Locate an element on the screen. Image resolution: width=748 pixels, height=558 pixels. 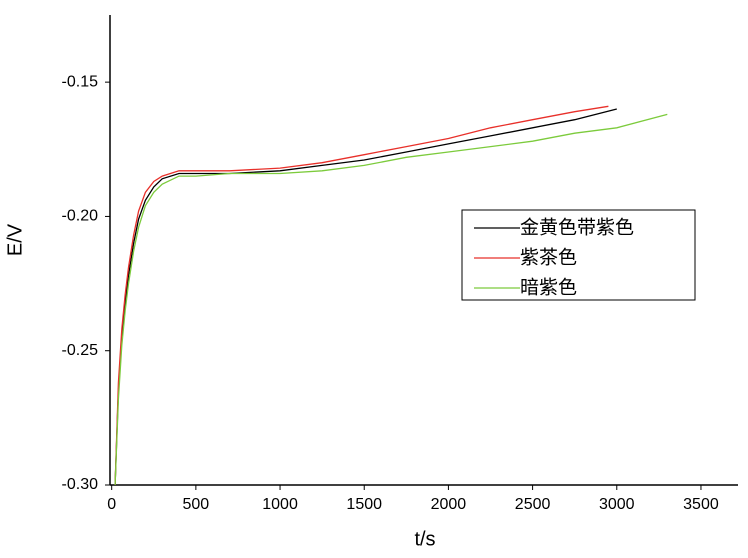
y-tick-label: -0.20 is located at coordinates (80, 216).